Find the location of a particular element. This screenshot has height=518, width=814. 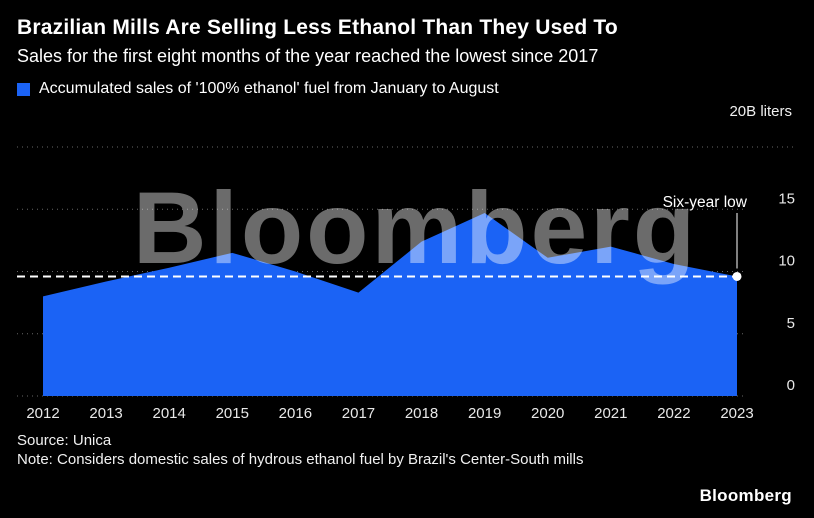

x-tick-label-2022: 2022 is located at coordinates (673, 413).